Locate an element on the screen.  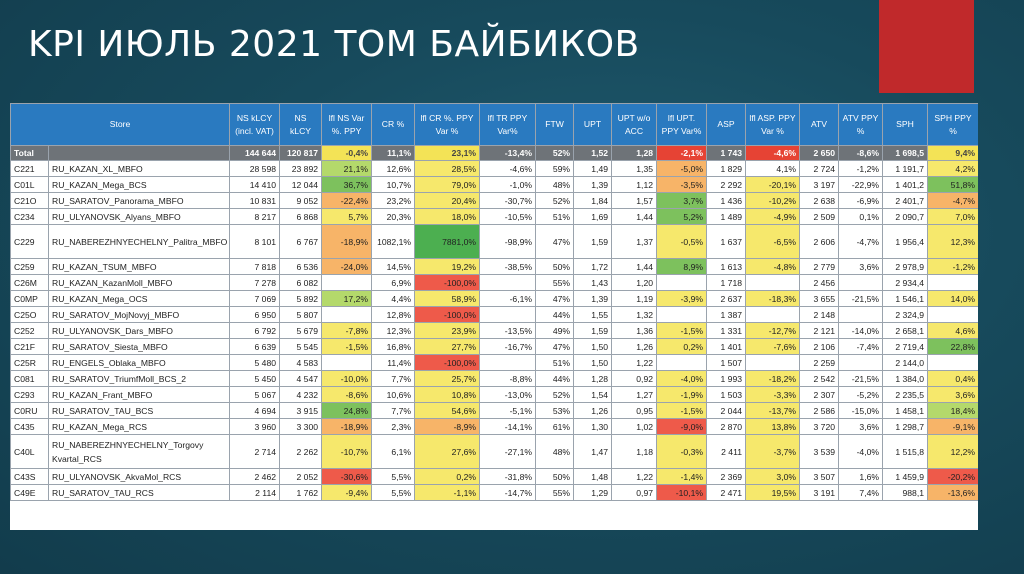
cell-sph-ppy is located at coordinates (952, 282).